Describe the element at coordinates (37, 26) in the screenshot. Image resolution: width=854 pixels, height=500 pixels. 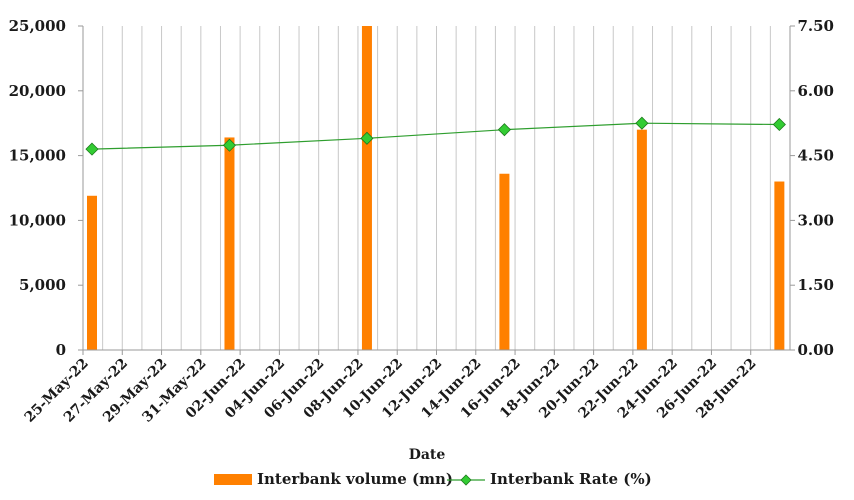
I see `left-y-tick-label: 25,000` at that location.